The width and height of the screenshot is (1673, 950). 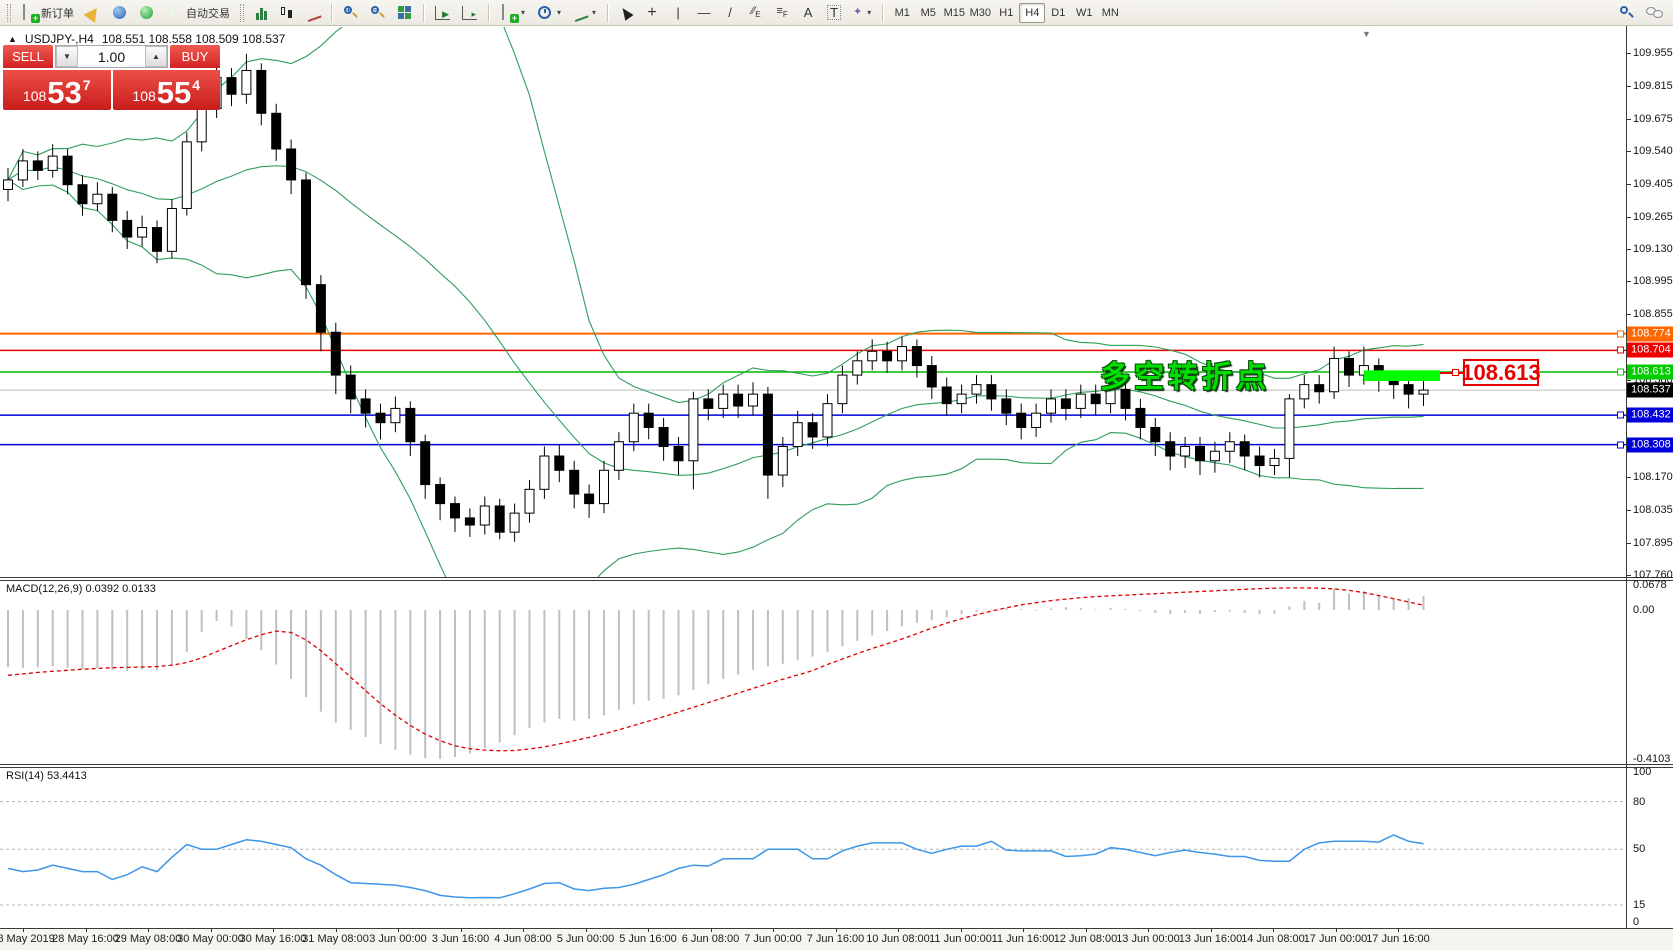 What do you see at coordinates (460, 939) in the screenshot?
I see `time-axis-label: 3 Jun 16:00` at bounding box center [460, 939].